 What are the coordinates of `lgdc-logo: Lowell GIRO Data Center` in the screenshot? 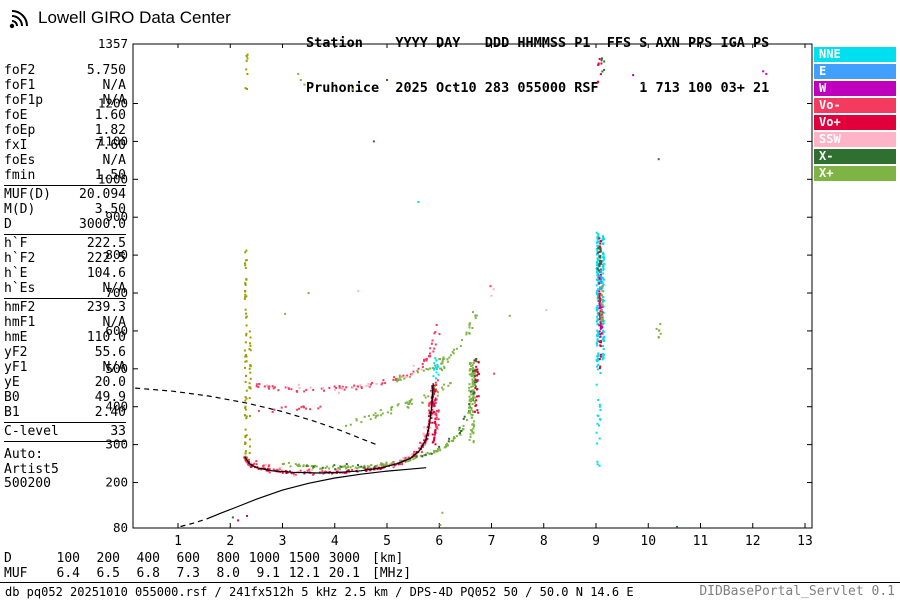 It's located at (119, 18).